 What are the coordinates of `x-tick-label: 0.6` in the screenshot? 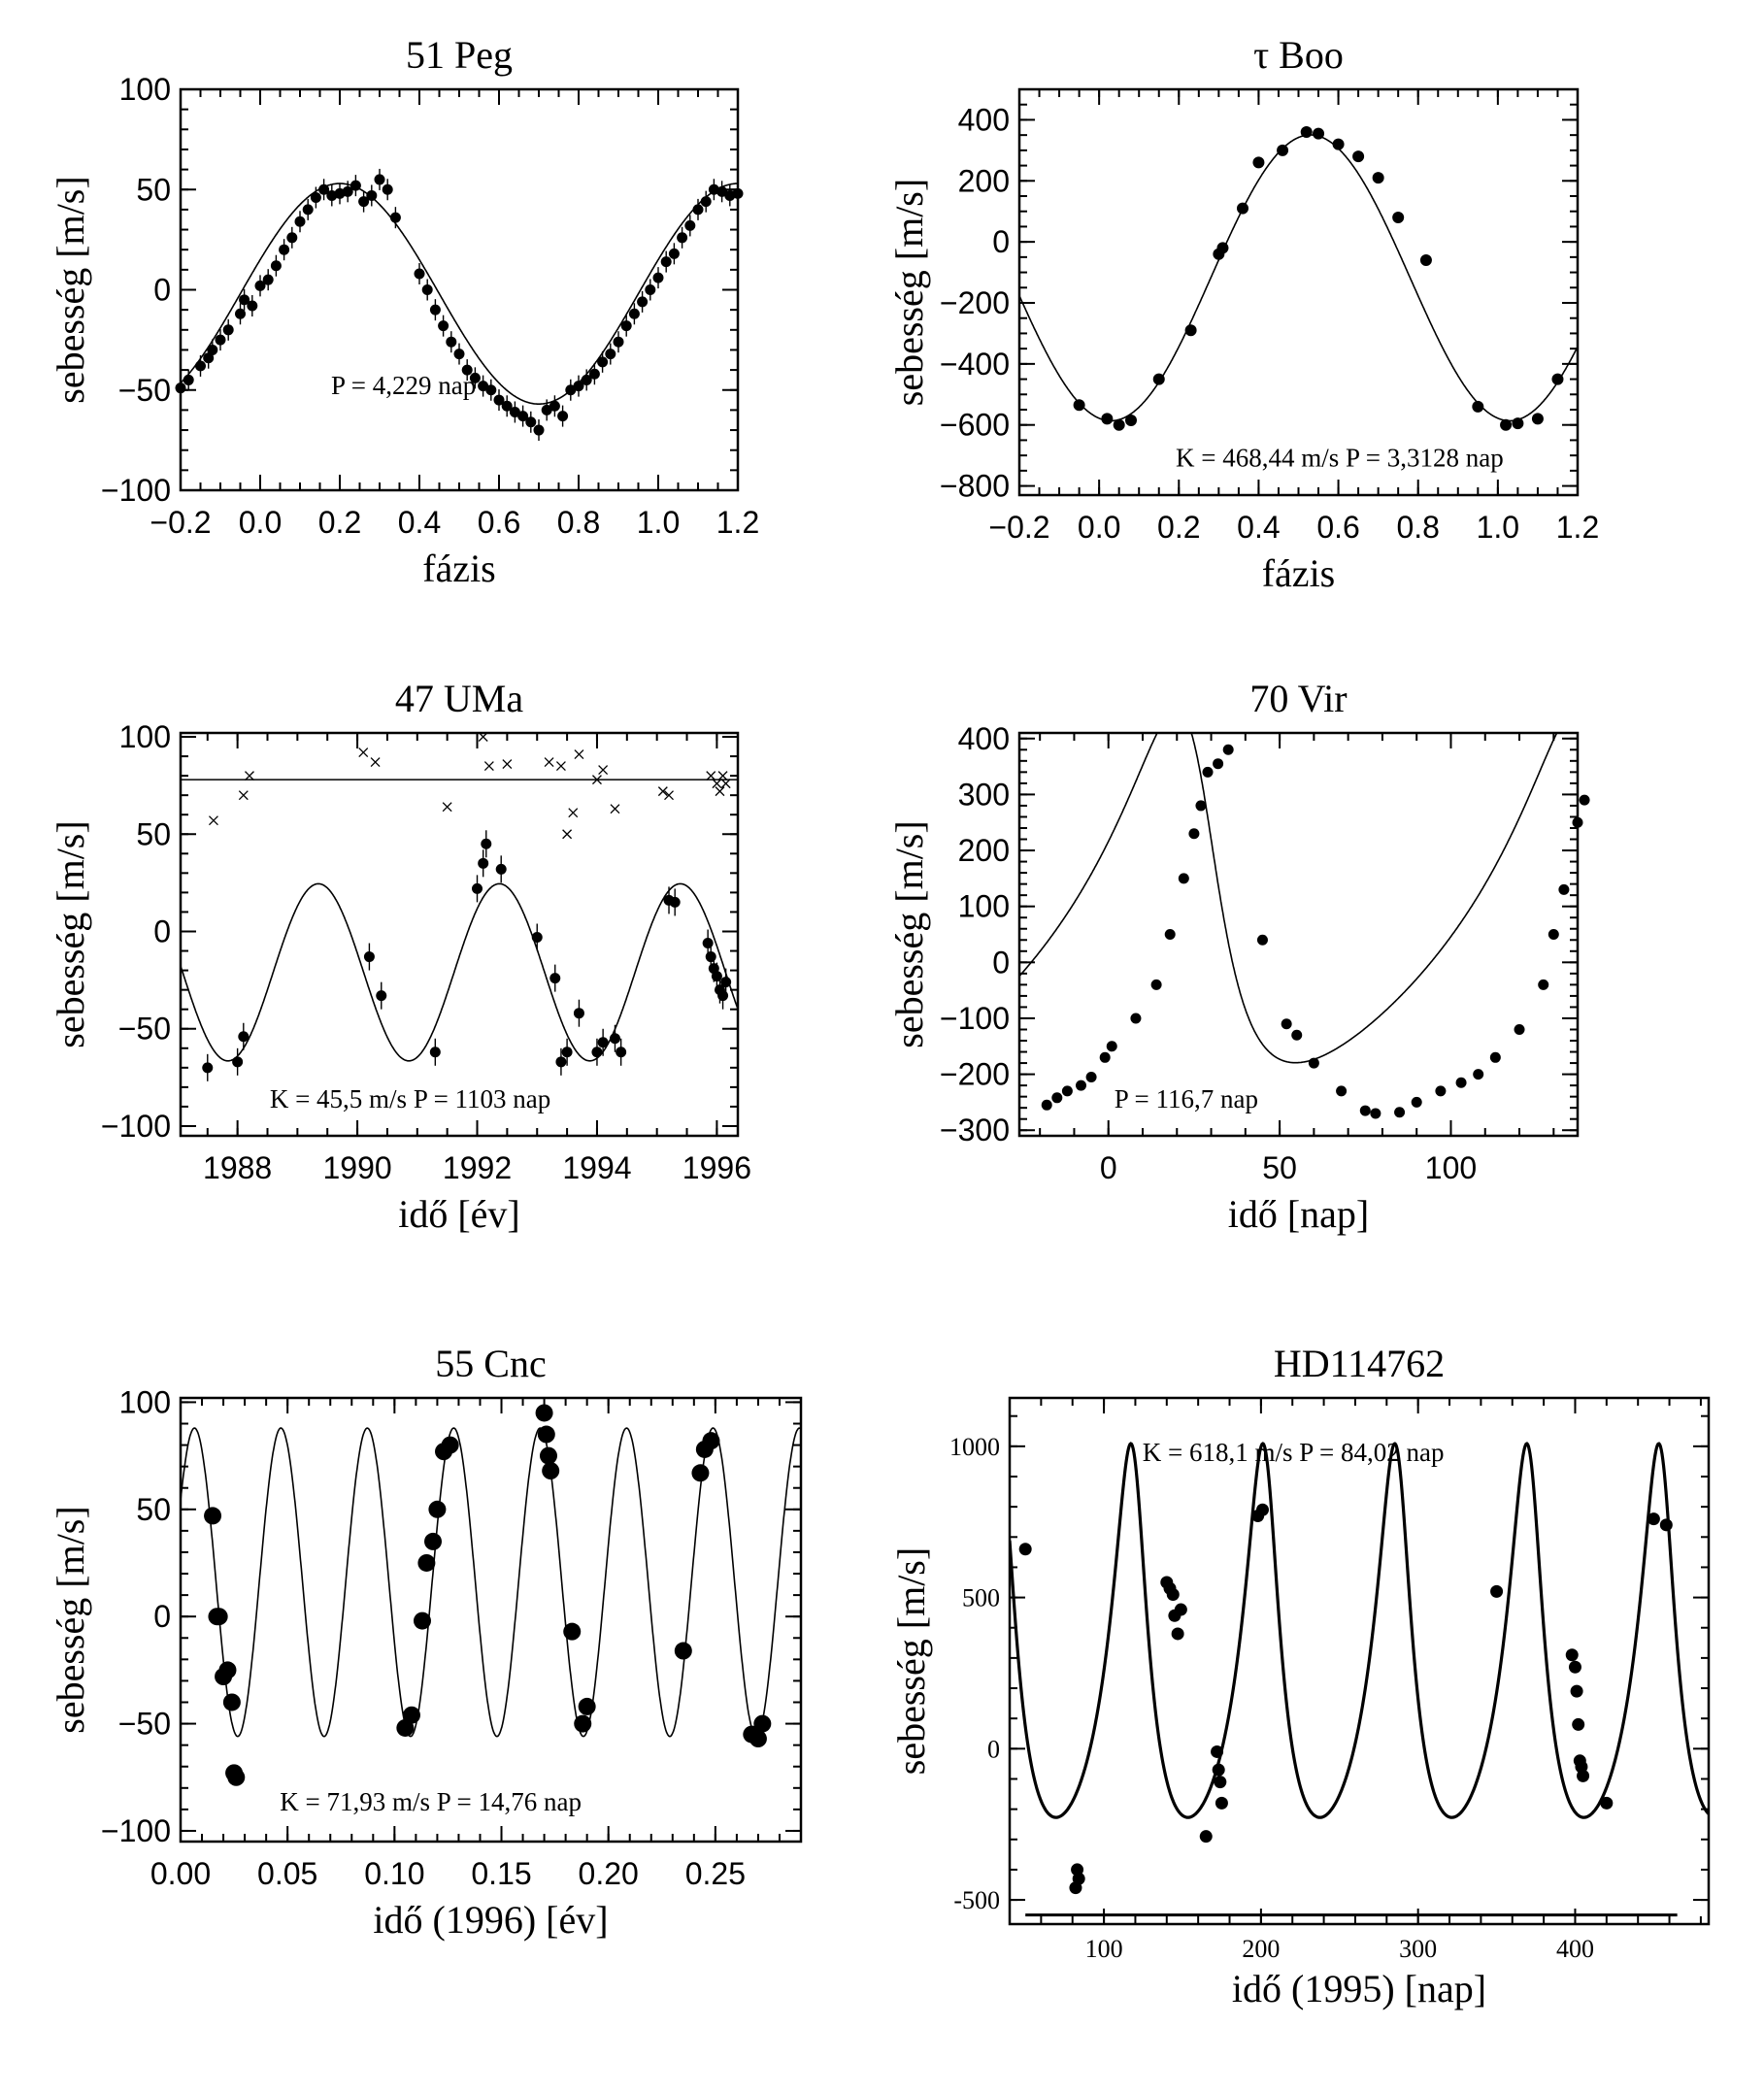 It's located at (1337, 527).